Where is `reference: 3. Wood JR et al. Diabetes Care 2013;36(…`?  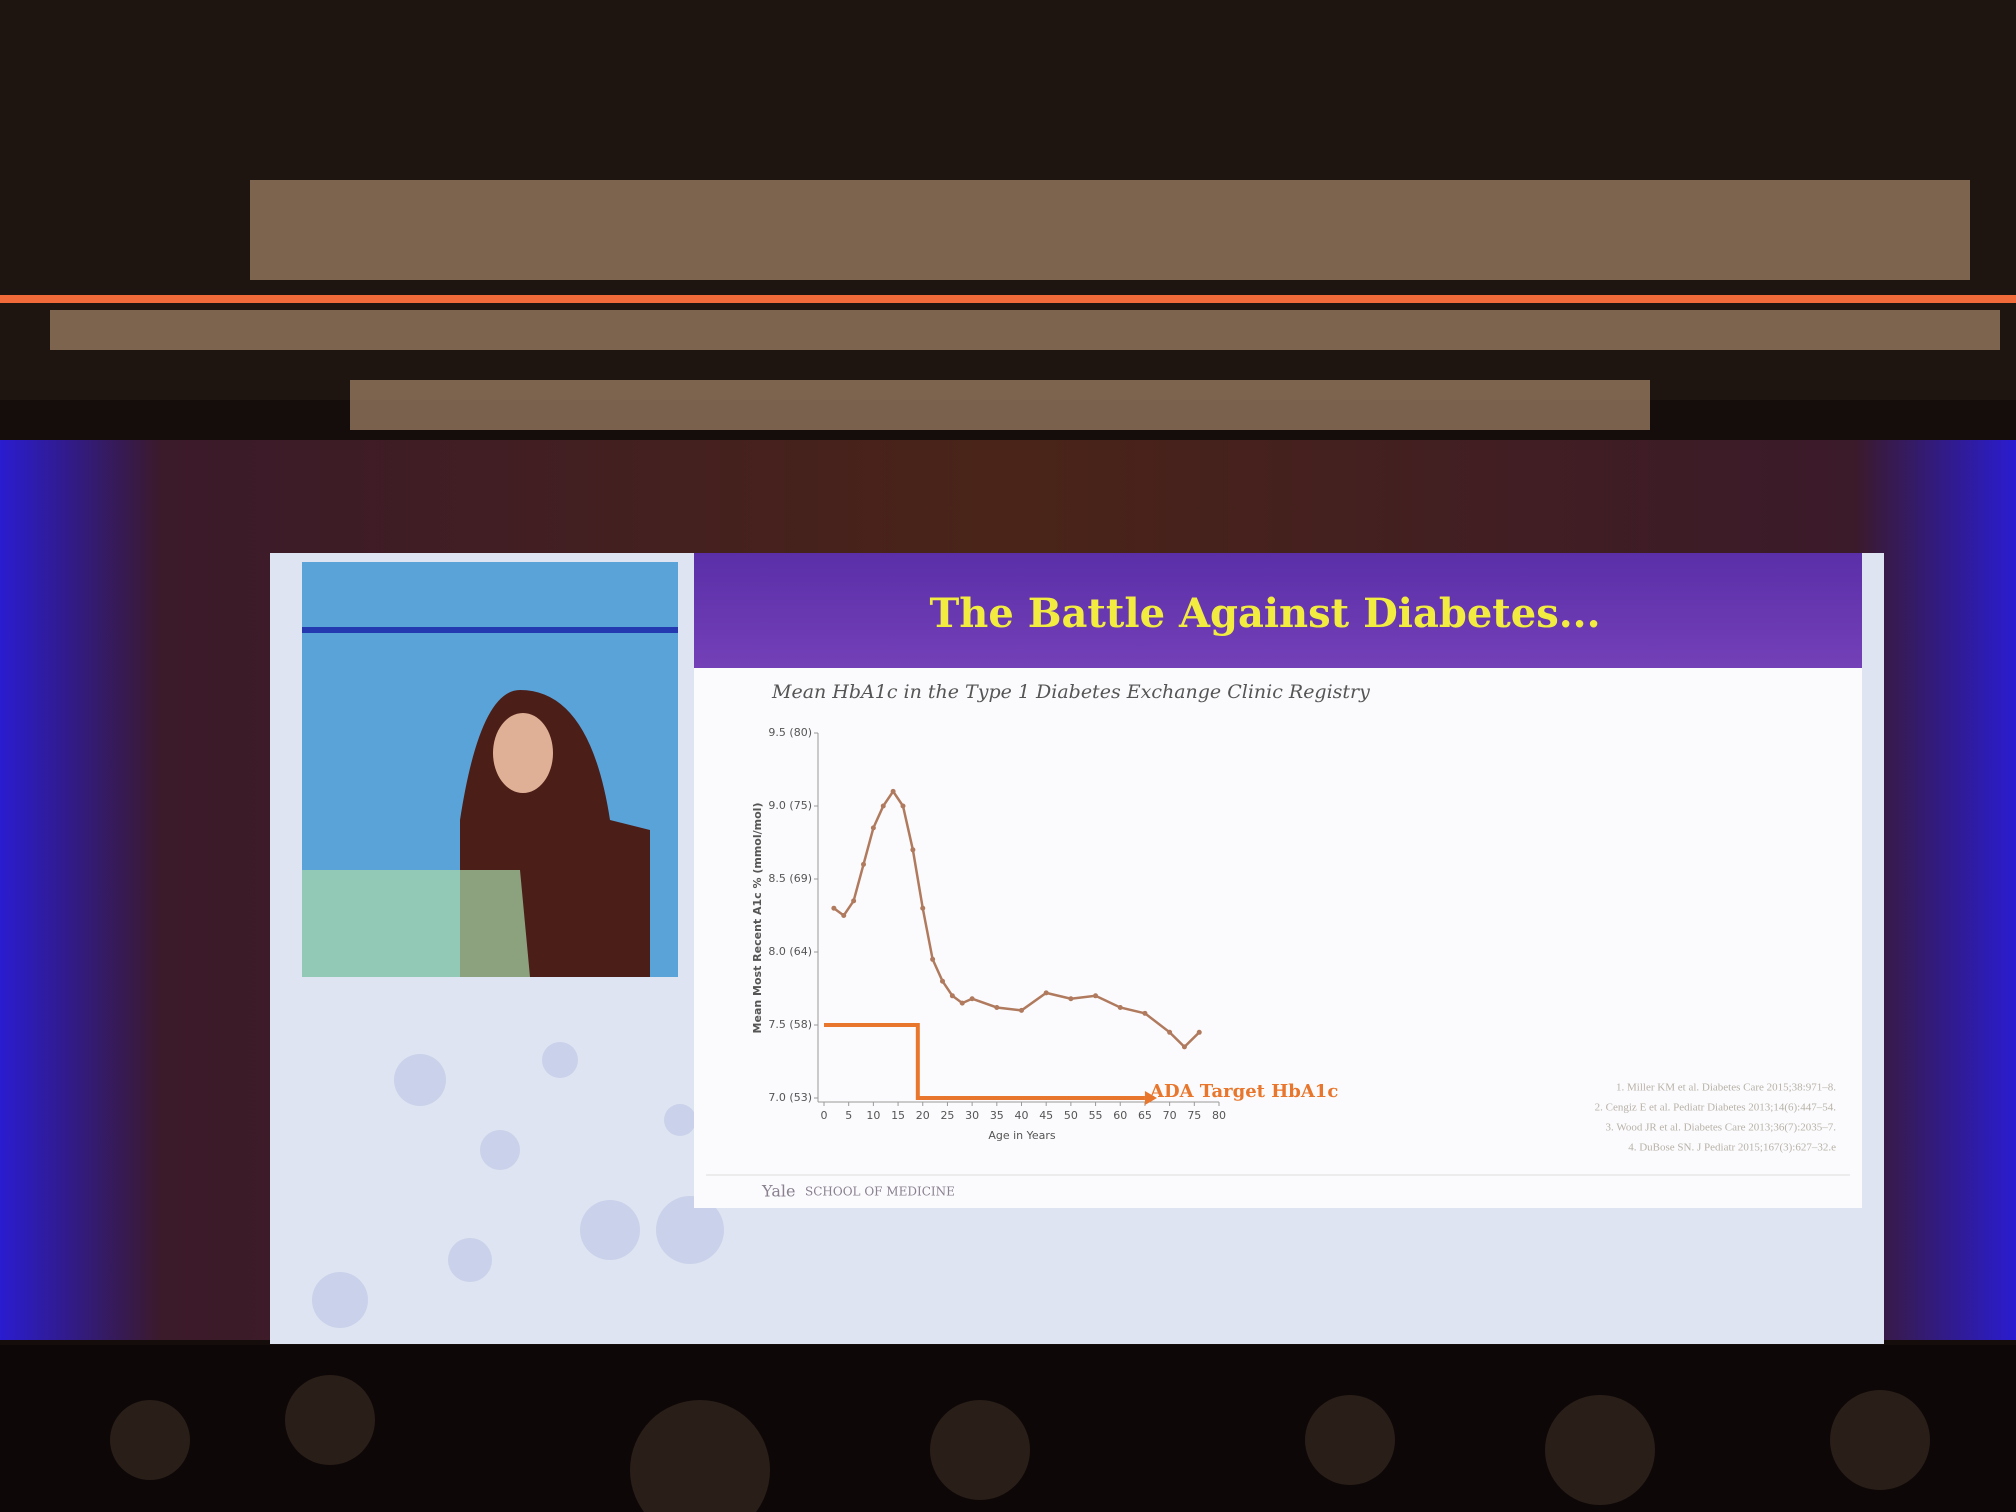 reference: 3. Wood JR et al. Diabetes Care 2013;36(… is located at coordinates (1721, 1128).